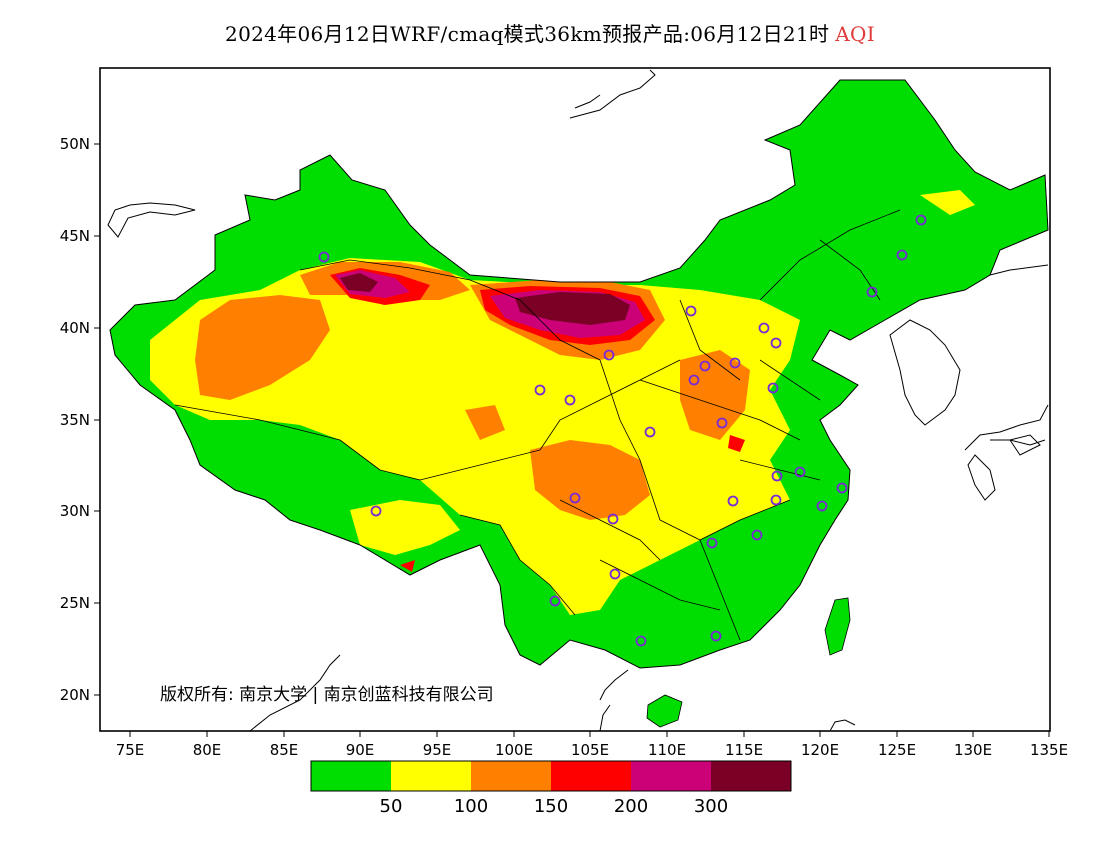 This screenshot has width=1100, height=850. I want to click on title-variable: AQI, so click(855, 34).